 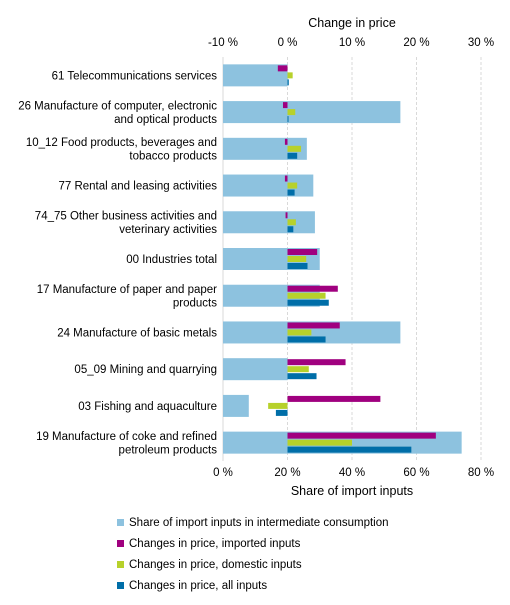 What do you see at coordinates (481, 43) in the screenshot?
I see `top-tick-label: 30 %` at bounding box center [481, 43].